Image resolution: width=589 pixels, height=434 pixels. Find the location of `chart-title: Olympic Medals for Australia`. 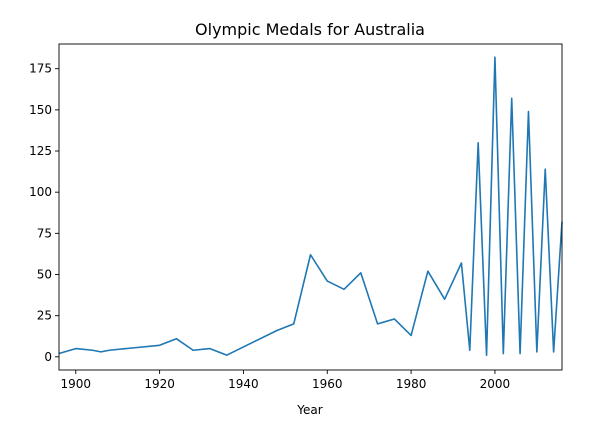

chart-title: Olympic Medals for Australia is located at coordinates (310, 29).